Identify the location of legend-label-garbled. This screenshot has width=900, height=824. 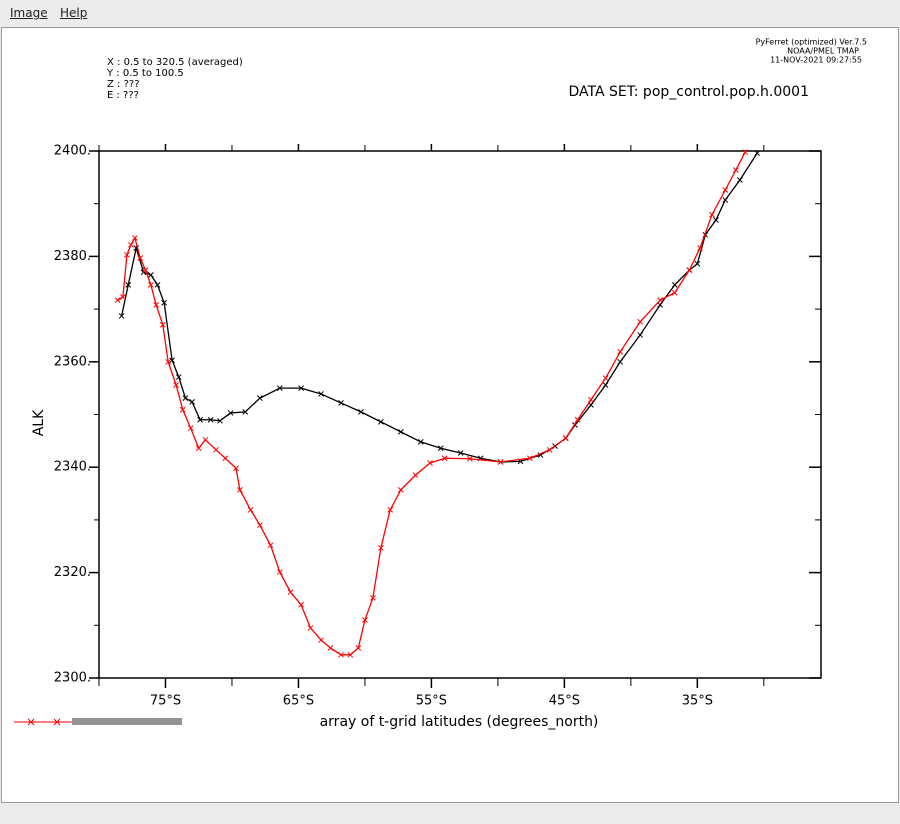
(127, 721).